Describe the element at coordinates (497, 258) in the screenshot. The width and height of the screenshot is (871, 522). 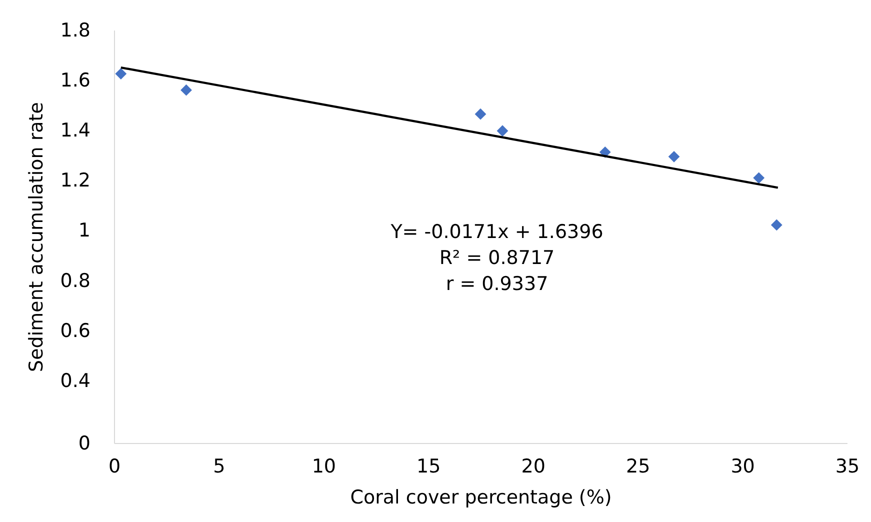
I see `annotation: R² = 0.8717` at that location.